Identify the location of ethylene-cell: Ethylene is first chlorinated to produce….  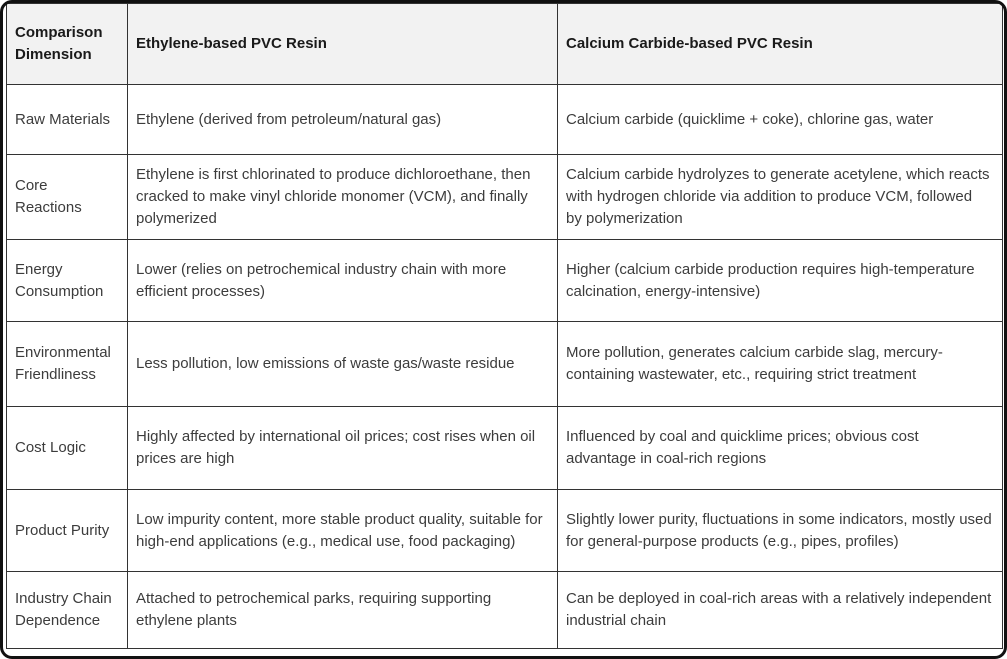
(342, 197).